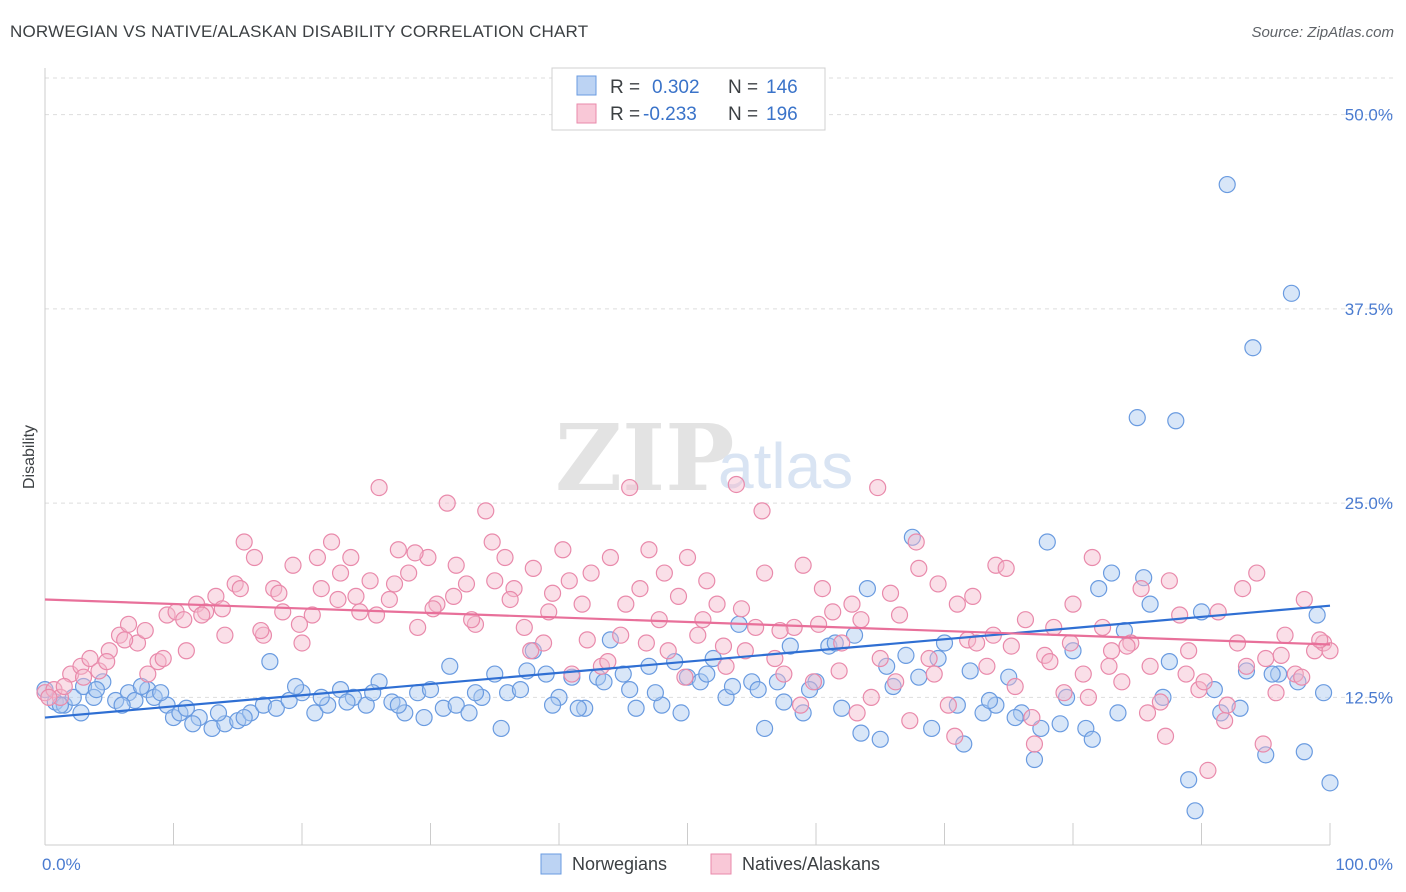 The width and height of the screenshot is (1406, 892). What do you see at coordinates (625, 114) in the screenshot?
I see `stats-r-label-1: R =` at bounding box center [625, 114].